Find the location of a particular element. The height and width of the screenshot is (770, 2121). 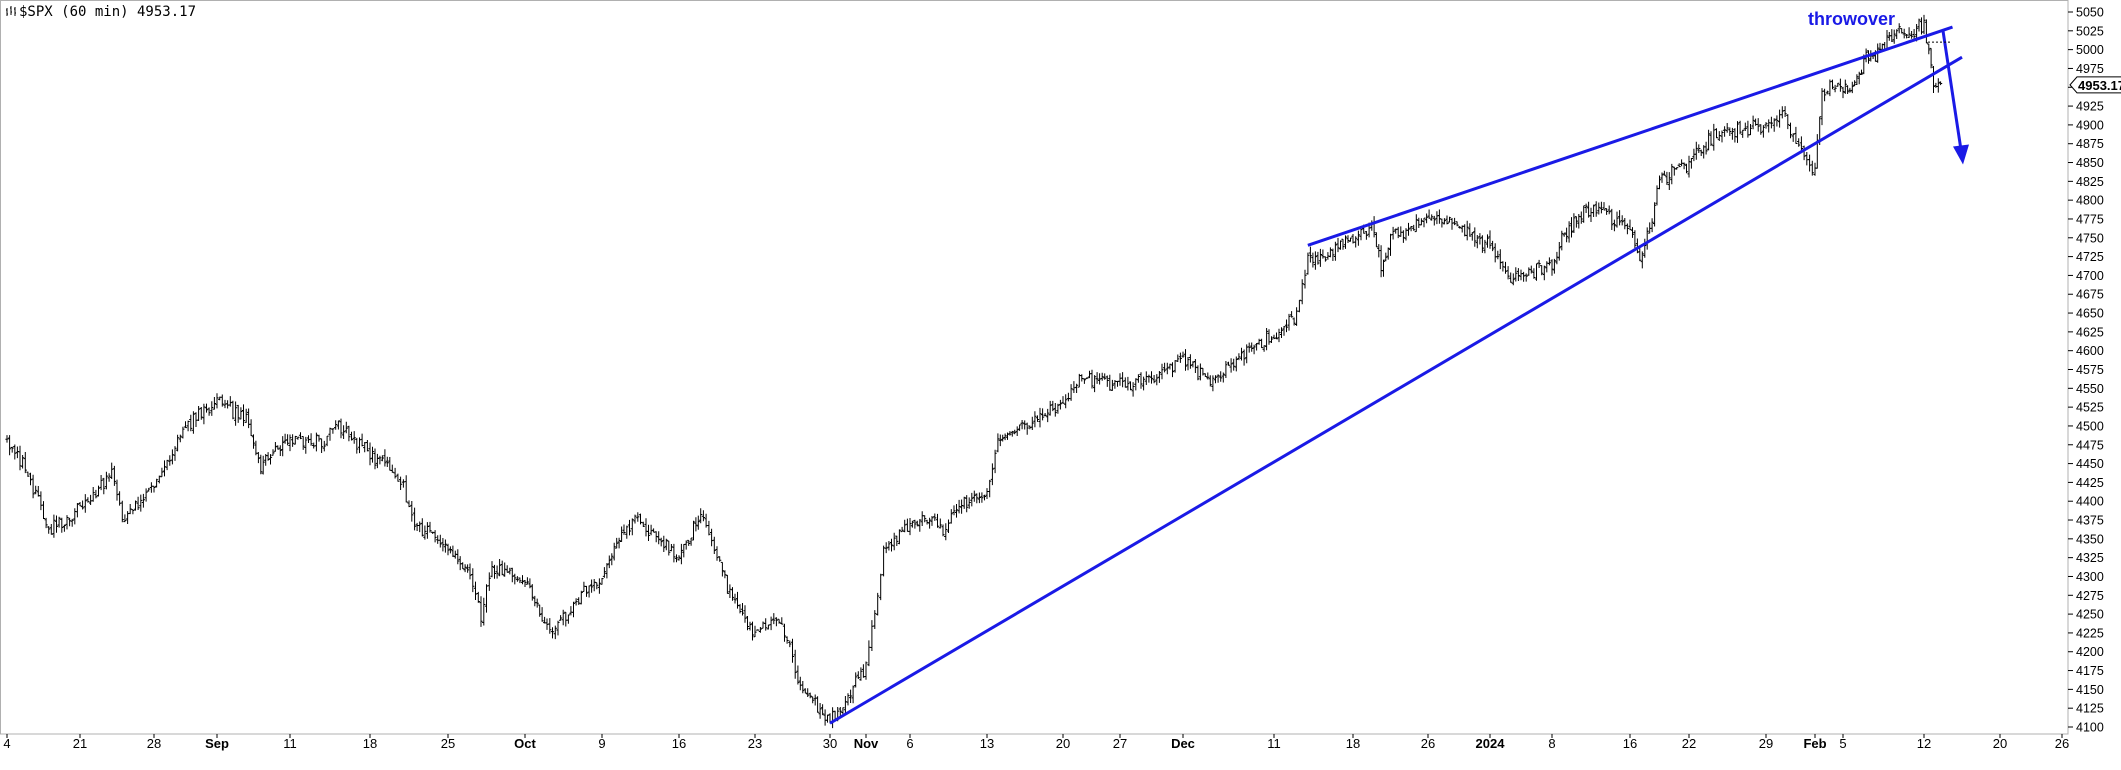

y-tick-label: 4650 is located at coordinates (2090, 314).